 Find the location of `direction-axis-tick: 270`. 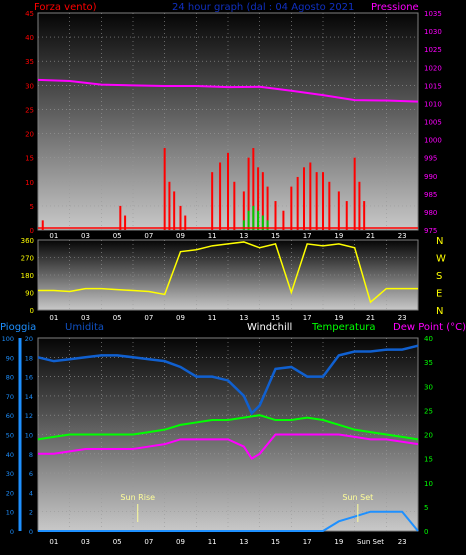

direction-axis-tick: 270 is located at coordinates (27, 259).